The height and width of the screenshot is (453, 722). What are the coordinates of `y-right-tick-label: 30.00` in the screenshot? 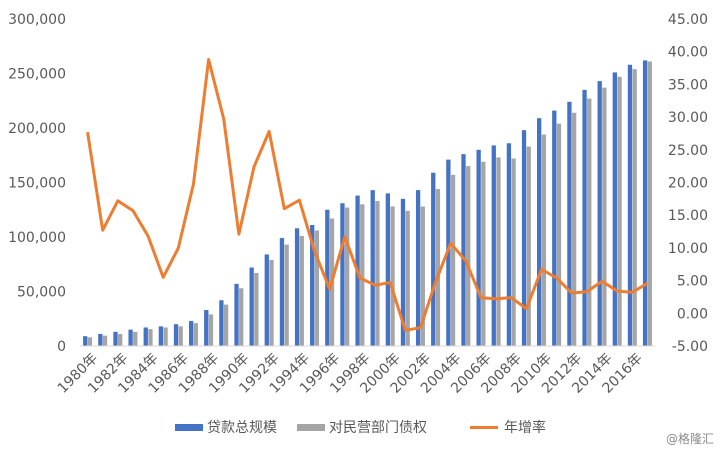 It's located at (688, 118).